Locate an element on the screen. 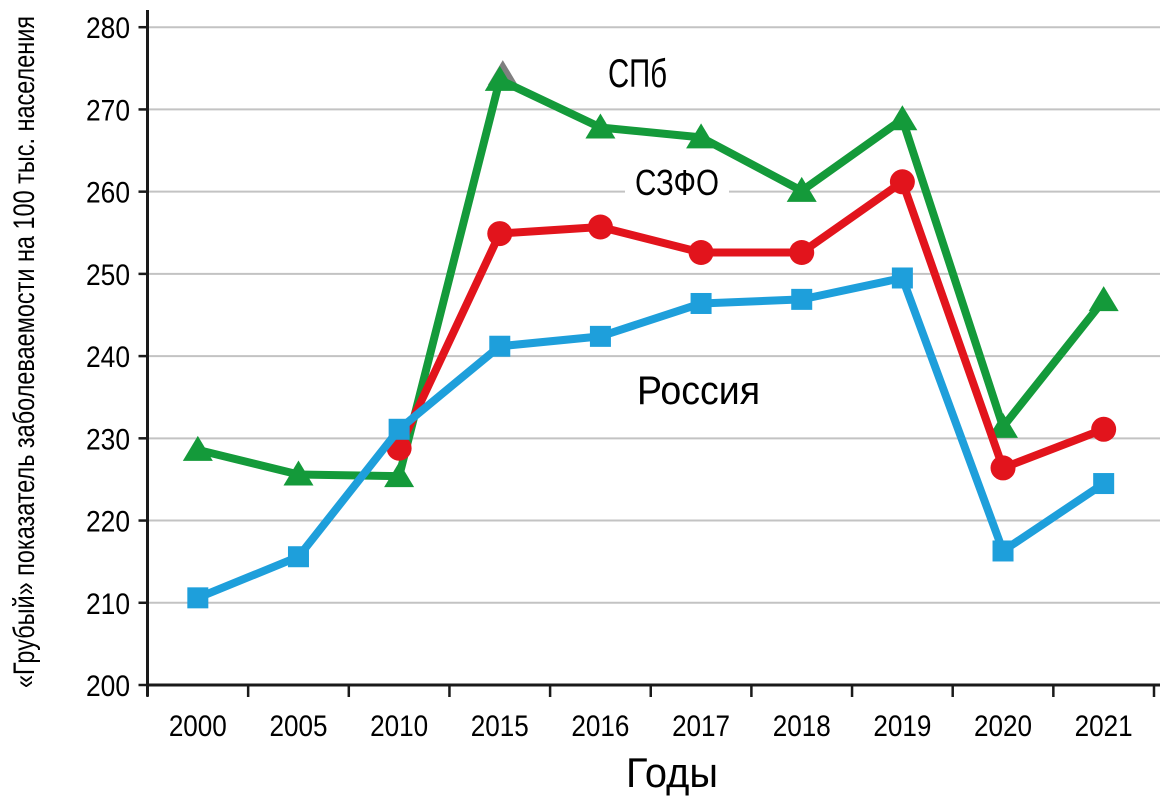 This screenshot has width=1160, height=802. marker-СПб-2020 is located at coordinates (1003, 425).